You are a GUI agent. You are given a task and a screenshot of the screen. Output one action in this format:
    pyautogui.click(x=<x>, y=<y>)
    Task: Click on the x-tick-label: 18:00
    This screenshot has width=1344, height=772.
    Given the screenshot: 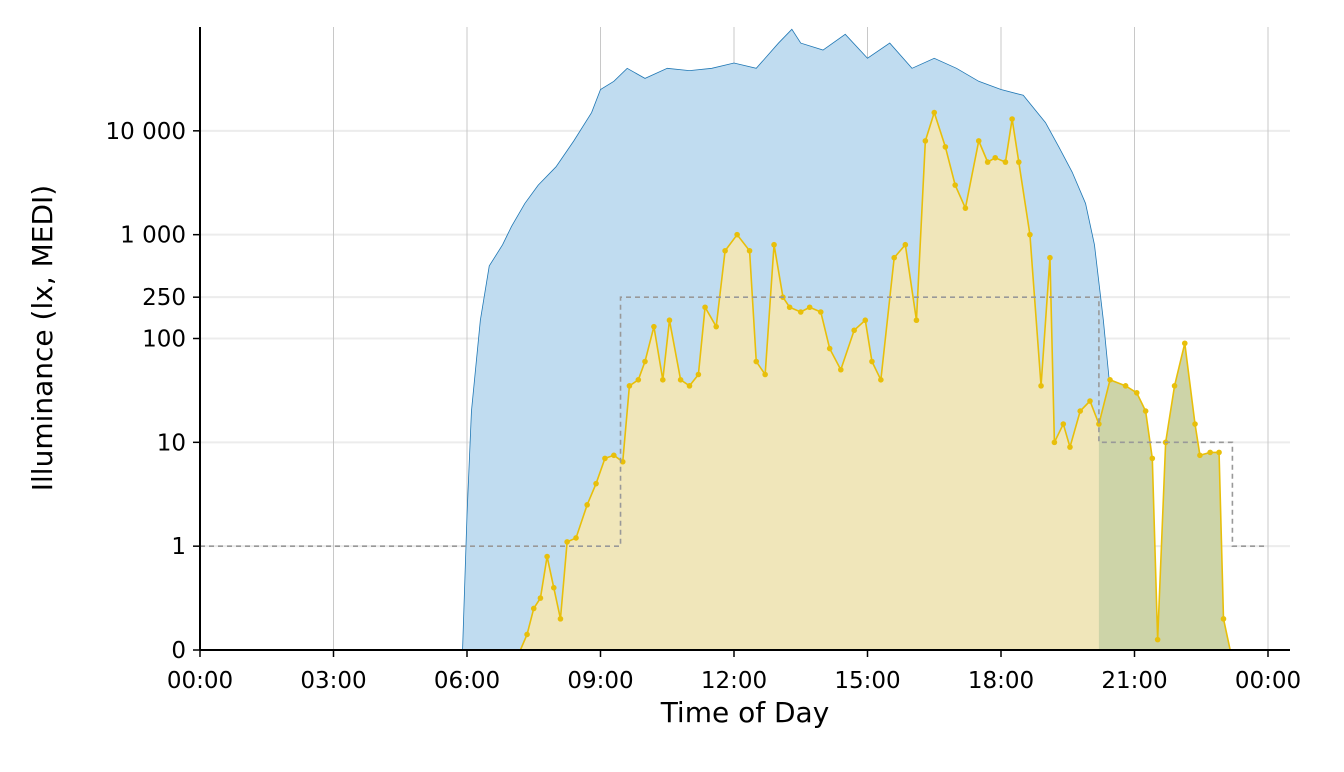 What is the action you would take?
    pyautogui.click(x=1001, y=681)
    